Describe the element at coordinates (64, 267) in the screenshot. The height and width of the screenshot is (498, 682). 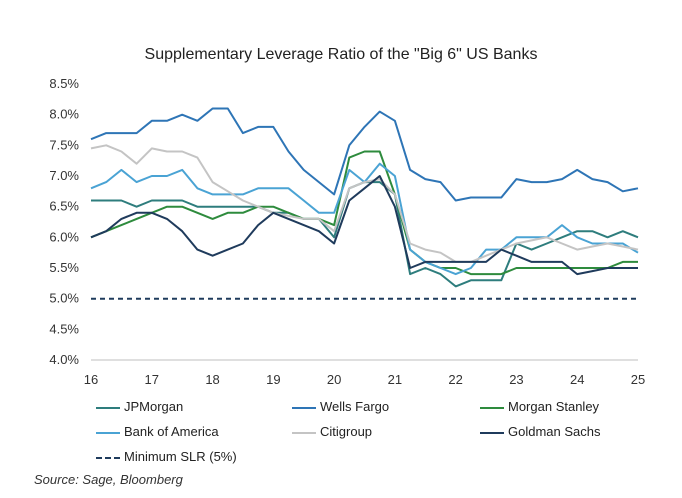
I see `y-tick-label: 5.5%` at that location.